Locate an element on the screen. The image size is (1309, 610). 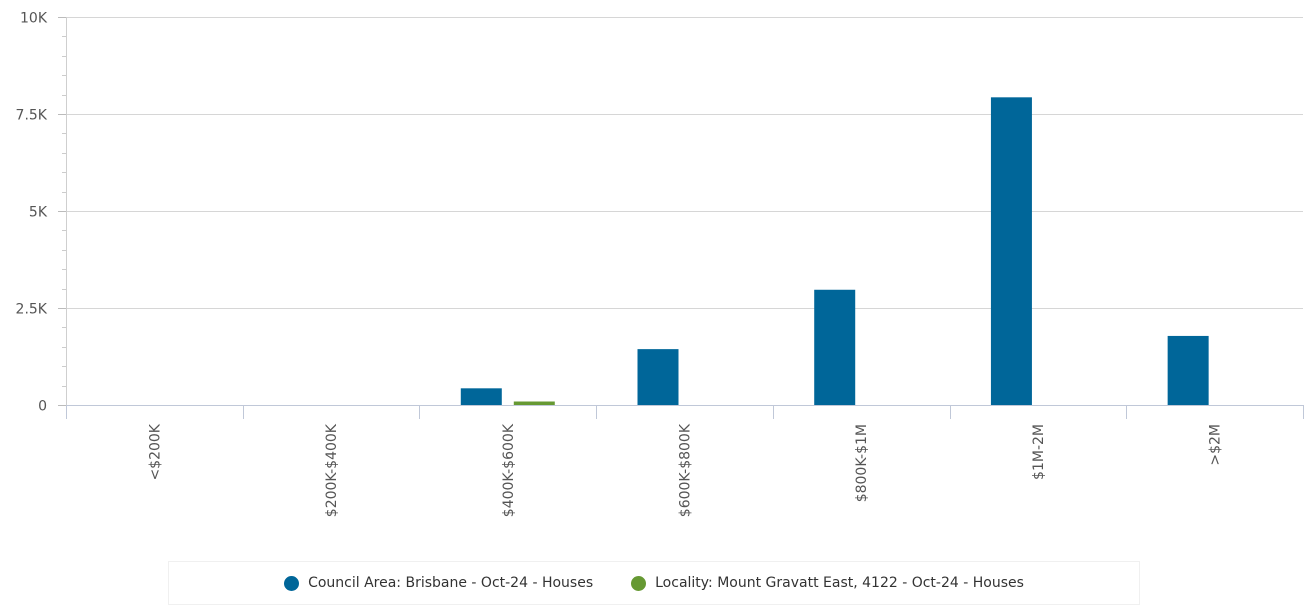
y-tick-label: 2.5K is located at coordinates (32, 310).